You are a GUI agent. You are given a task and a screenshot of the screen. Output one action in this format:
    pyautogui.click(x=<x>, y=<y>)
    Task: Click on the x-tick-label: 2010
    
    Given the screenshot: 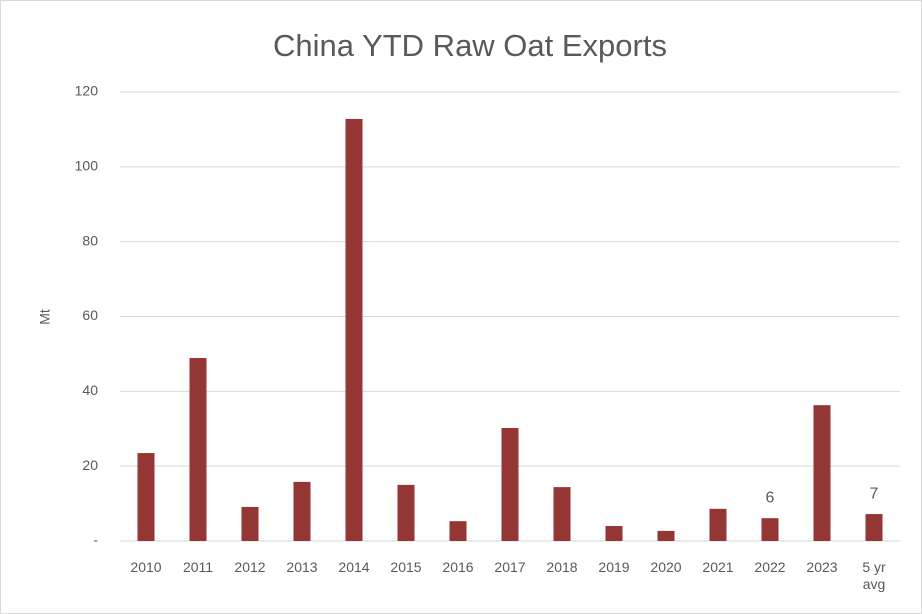 What is the action you would take?
    pyautogui.click(x=146, y=567)
    